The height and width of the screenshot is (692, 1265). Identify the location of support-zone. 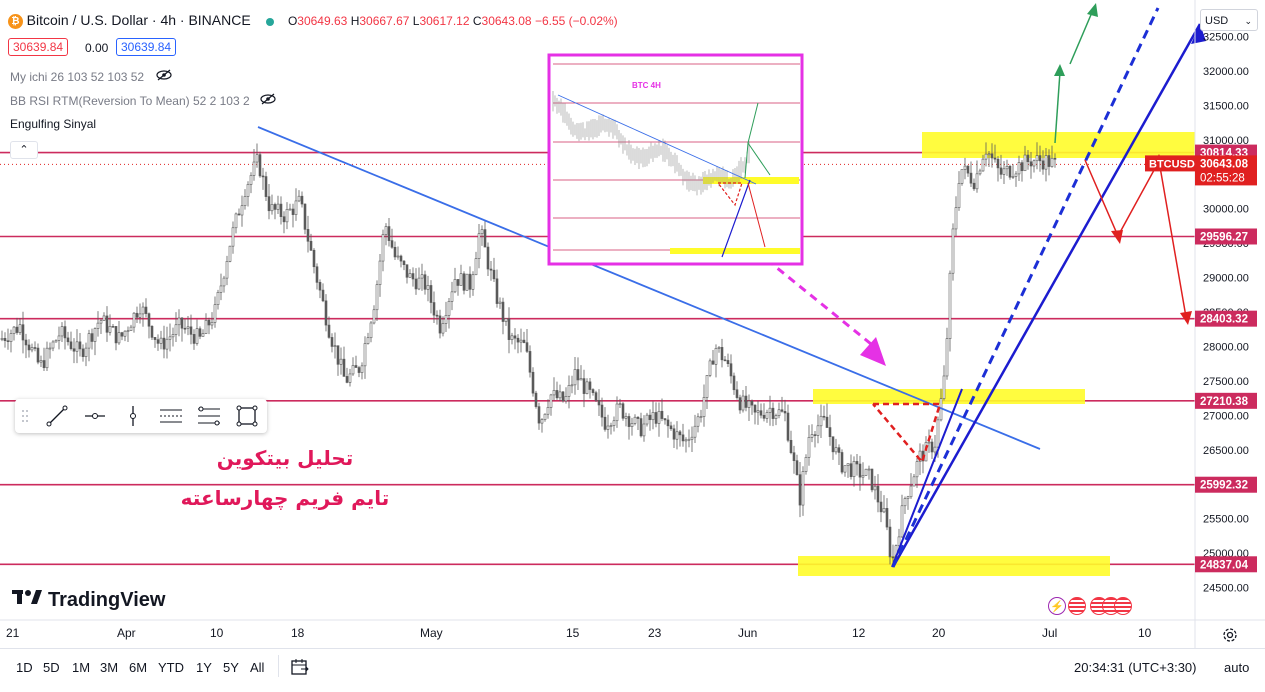
(954, 566).